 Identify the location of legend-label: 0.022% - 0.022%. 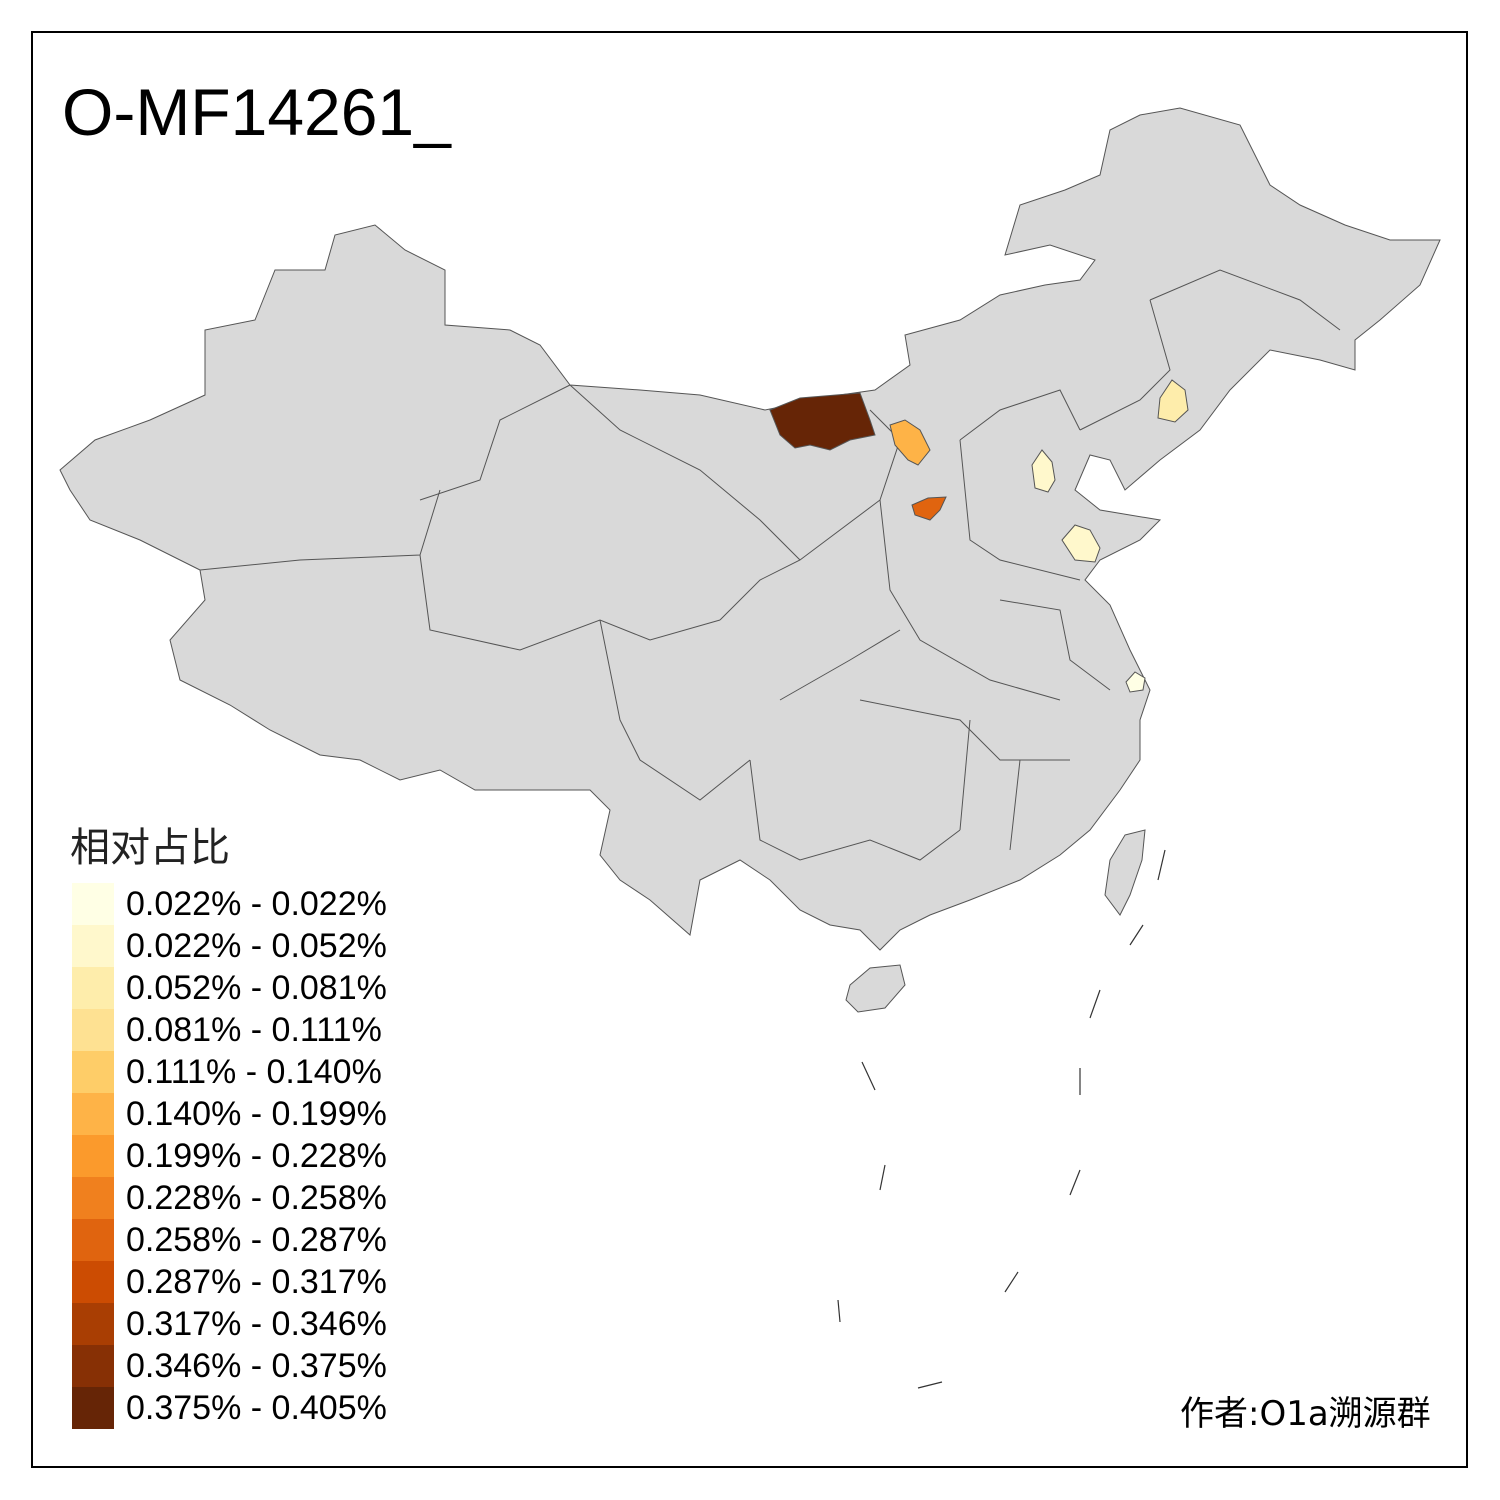
(256, 904).